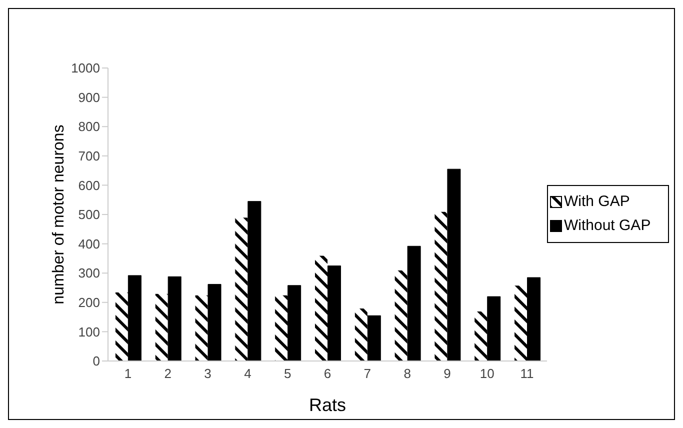 Image resolution: width=683 pixels, height=428 pixels. I want to click on y-tick-label: 600, so click(89, 185).